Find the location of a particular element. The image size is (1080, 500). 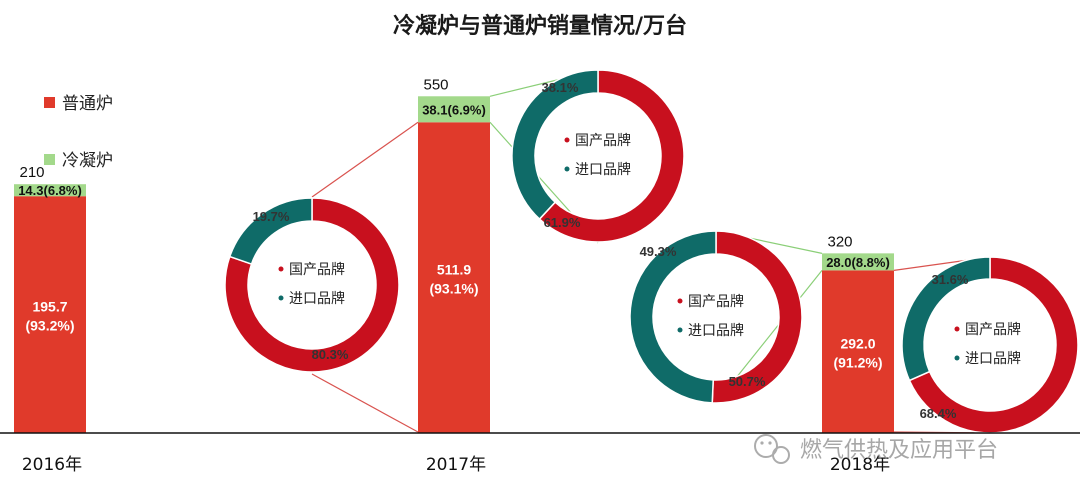

donut-1-legend-label-1: 进口品牌 is located at coordinates (603, 169).